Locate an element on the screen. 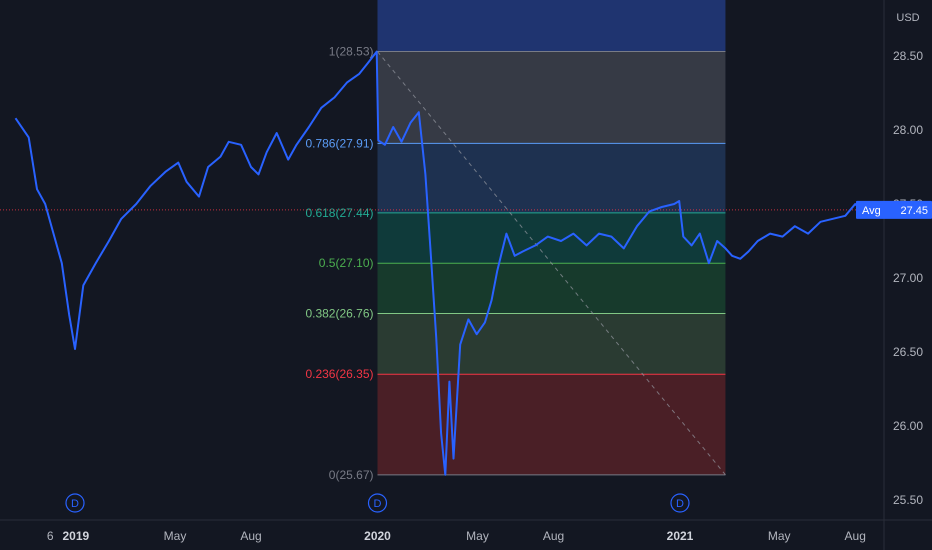 The image size is (932, 550). x-tick-label: 2020 is located at coordinates (377, 536).